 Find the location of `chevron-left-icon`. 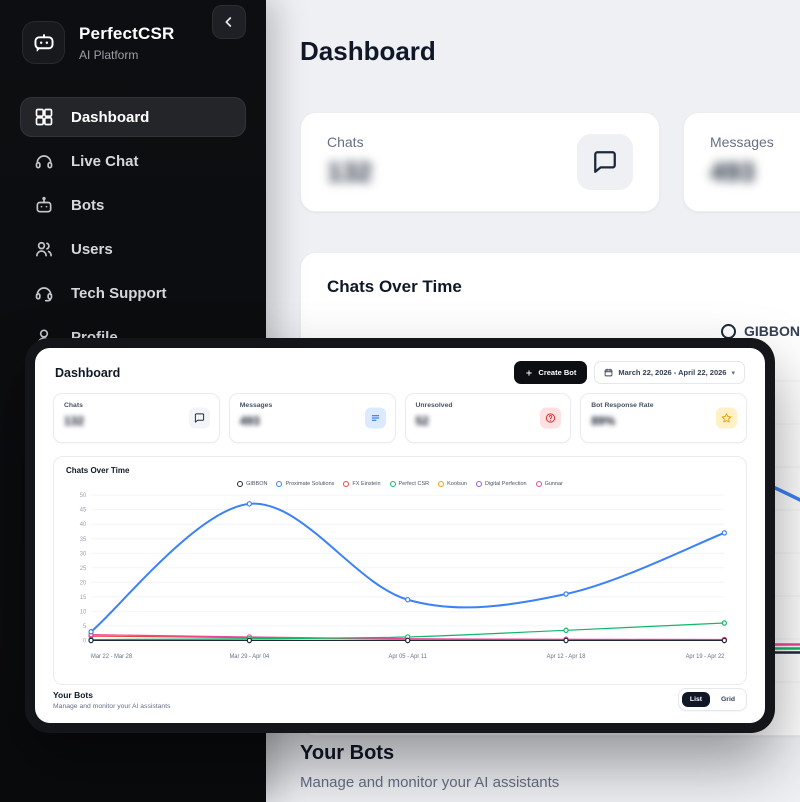

chevron-left-icon is located at coordinates (229, 22).